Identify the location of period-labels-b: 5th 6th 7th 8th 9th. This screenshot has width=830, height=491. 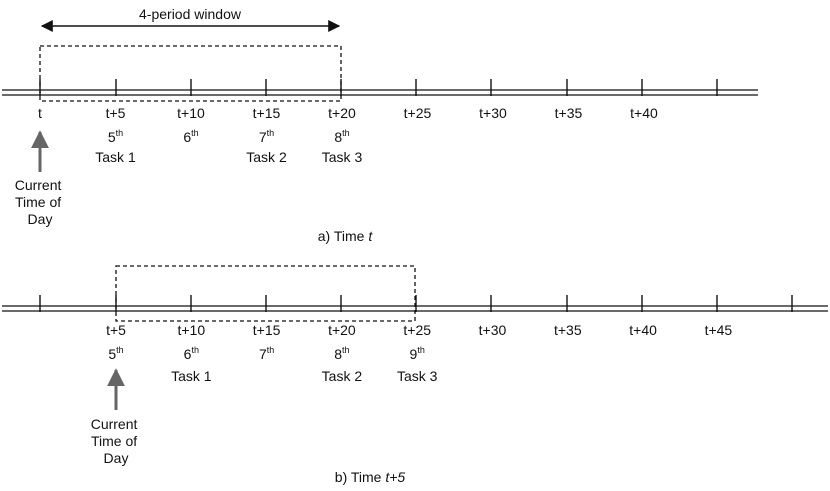
(266, 353).